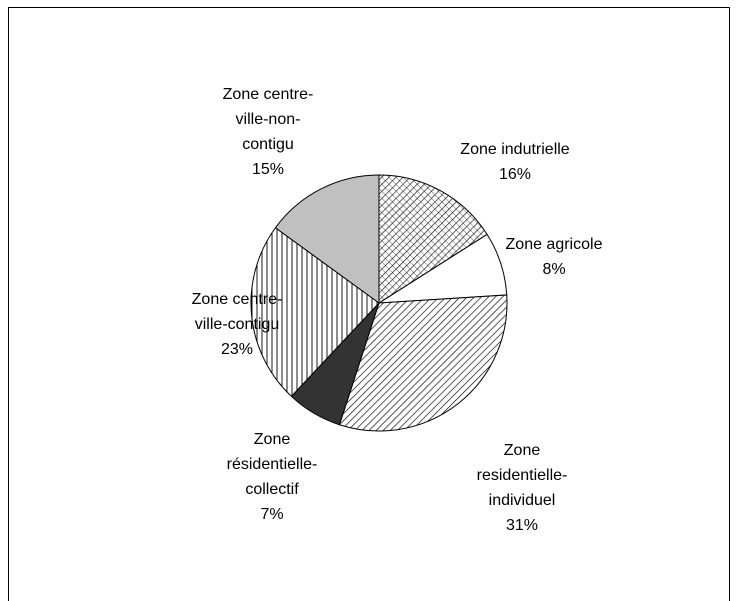  I want to click on category-label: Zone résidentielle-collectif, so click(272, 464).